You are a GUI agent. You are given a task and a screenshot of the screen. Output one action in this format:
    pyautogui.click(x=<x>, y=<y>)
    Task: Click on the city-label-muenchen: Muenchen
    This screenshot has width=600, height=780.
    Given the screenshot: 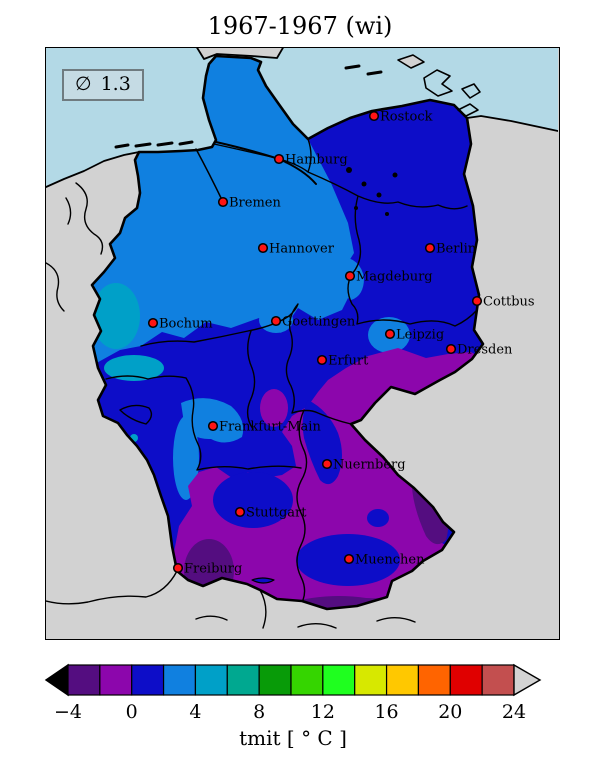 What is the action you would take?
    pyautogui.click(x=390, y=560)
    